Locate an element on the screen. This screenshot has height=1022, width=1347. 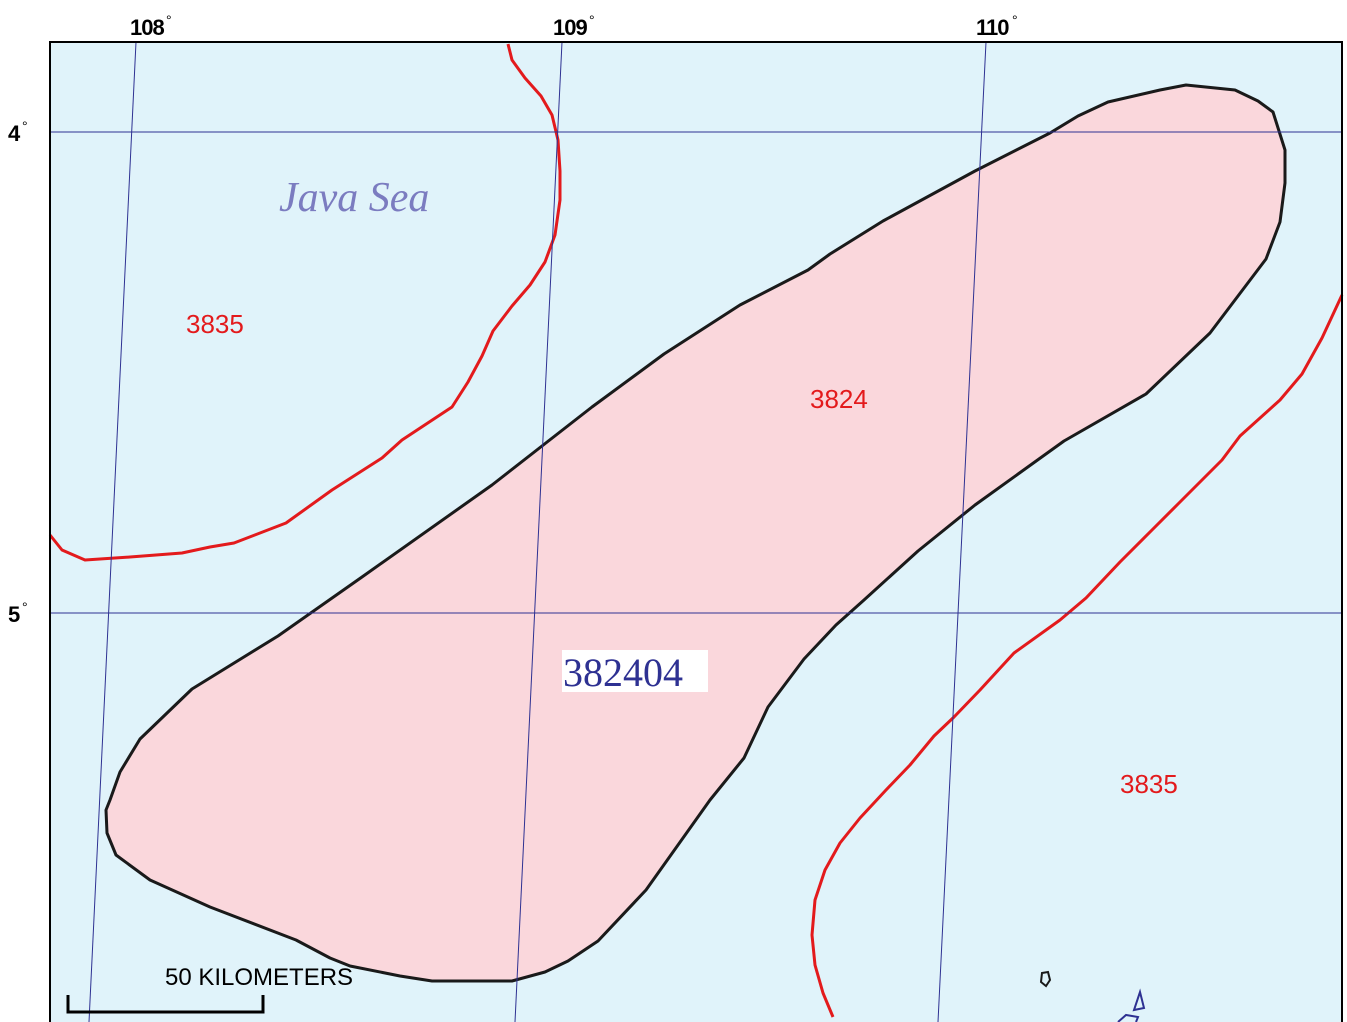
longitude-label-108: 108 ° is located at coordinates (151, 26).